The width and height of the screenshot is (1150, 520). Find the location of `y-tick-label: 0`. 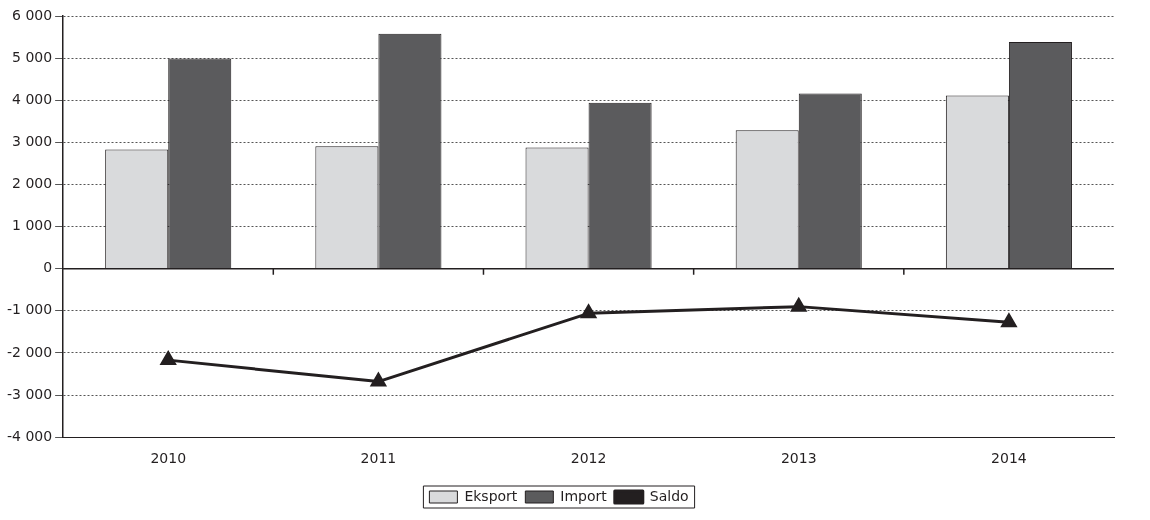

y-tick-label: 0 is located at coordinates (48, 267).